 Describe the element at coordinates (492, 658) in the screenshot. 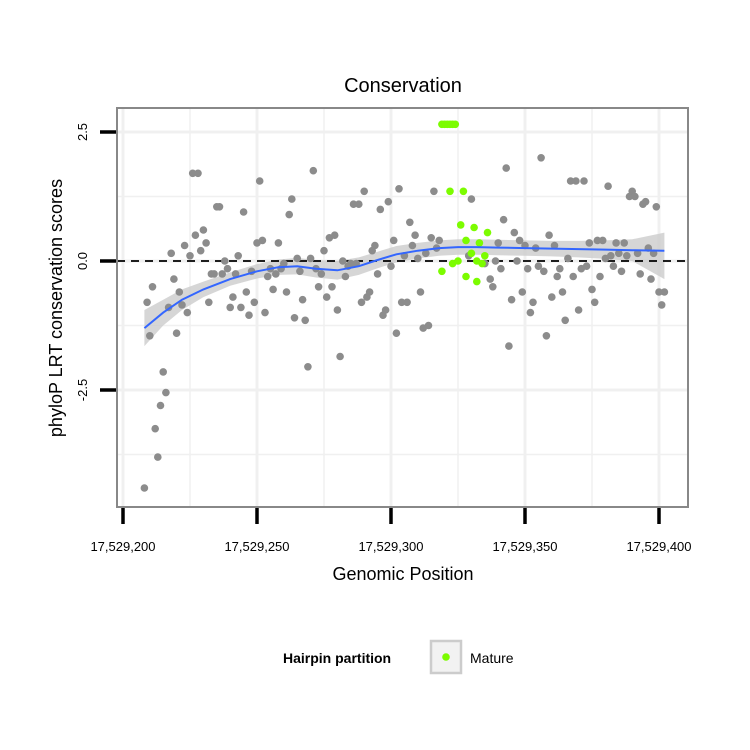

I see `legend-label-mature: Mature` at that location.